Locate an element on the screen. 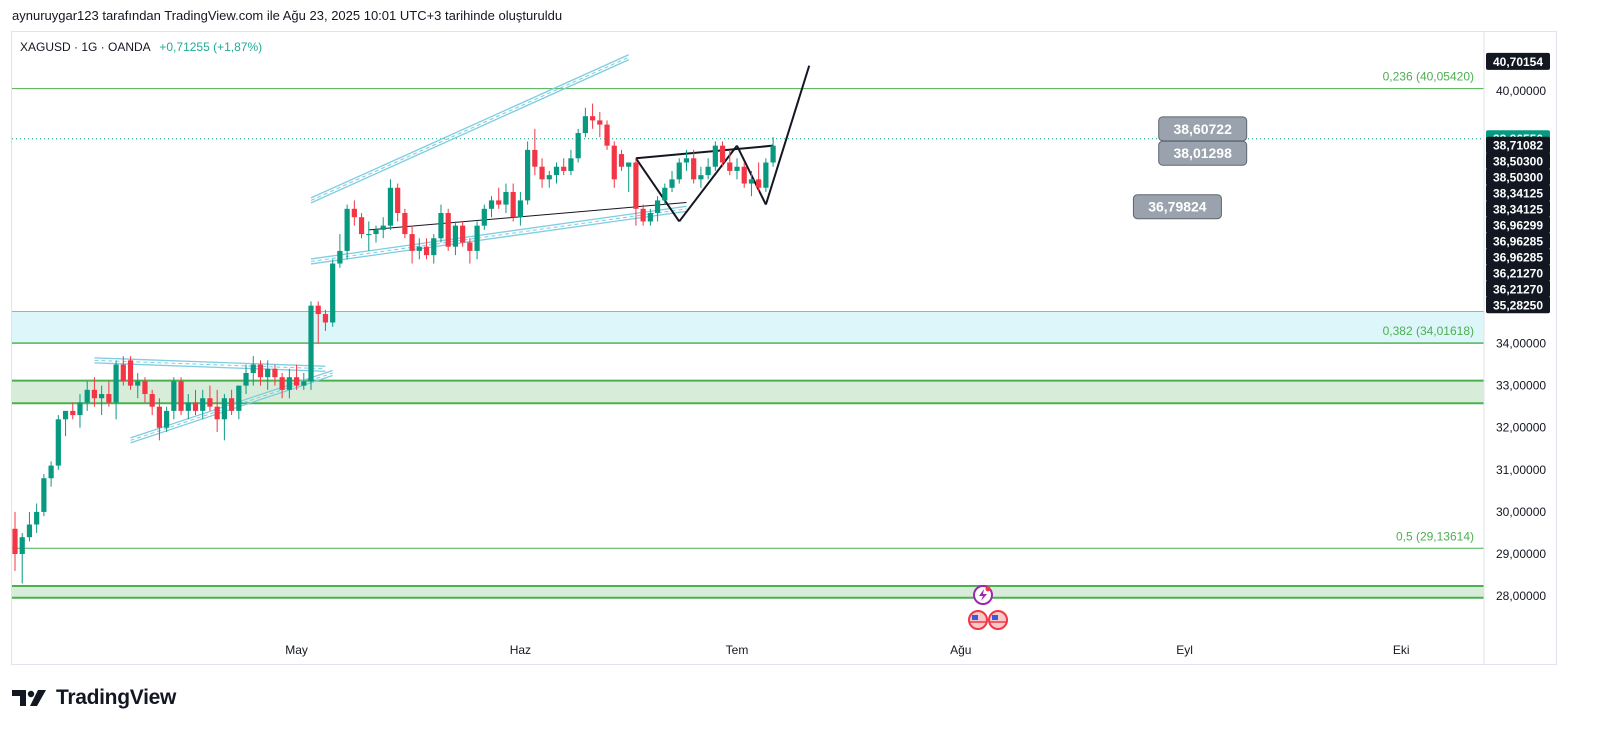 The width and height of the screenshot is (1600, 745). price-label-text: 40,70154 is located at coordinates (1518, 62).